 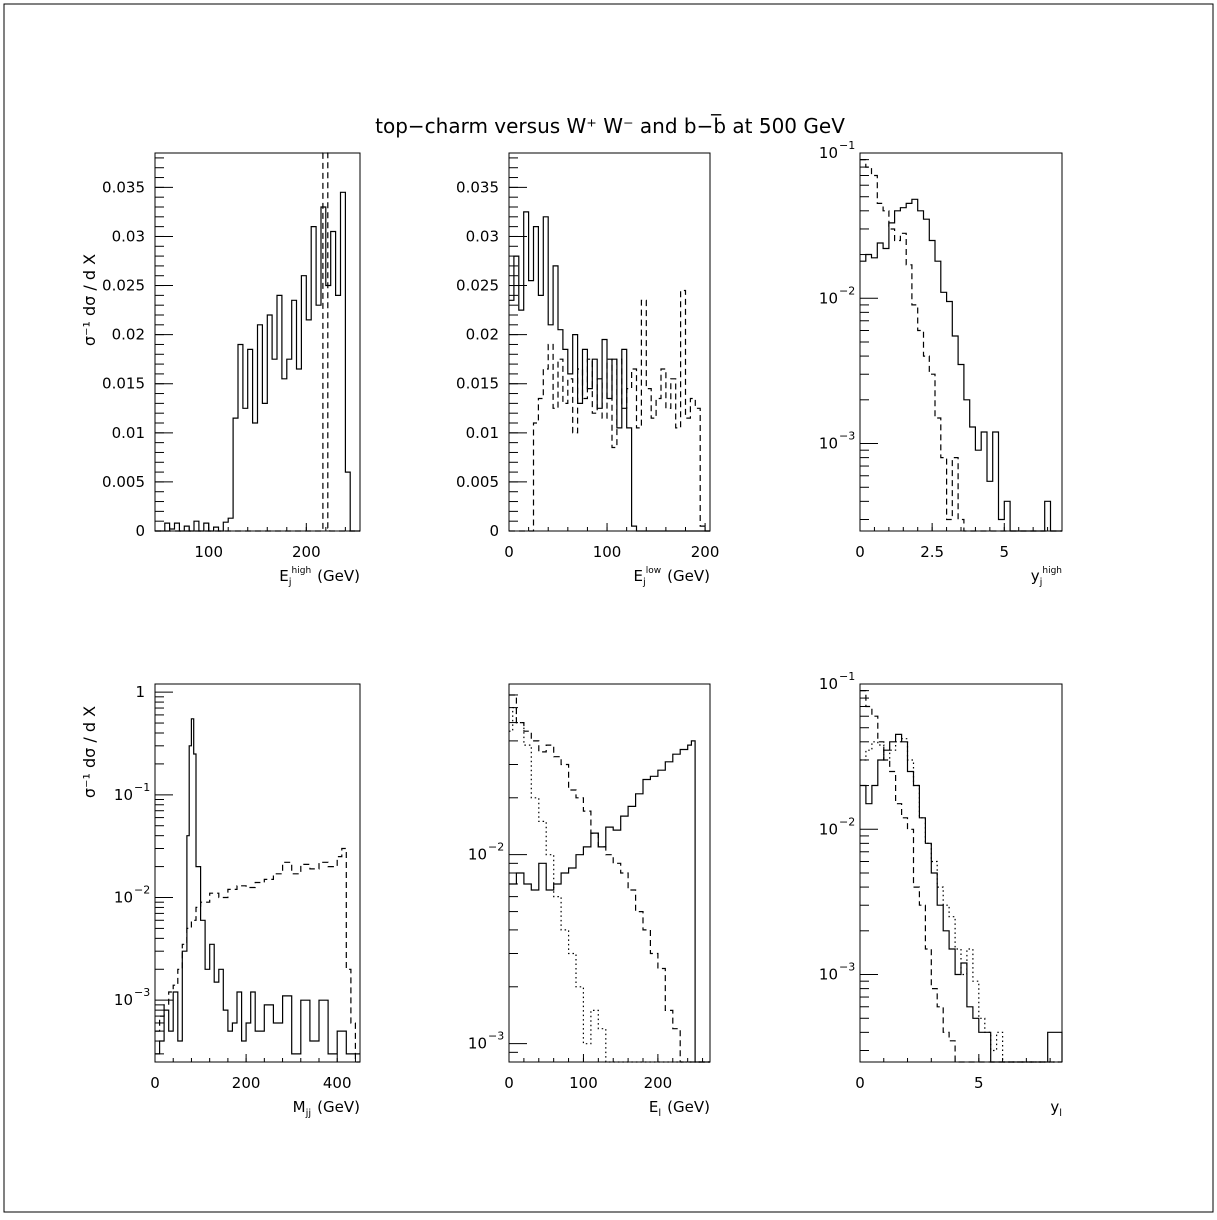 What do you see at coordinates (1005, 552) in the screenshot?
I see `x-tick-label-p3: 5` at bounding box center [1005, 552].